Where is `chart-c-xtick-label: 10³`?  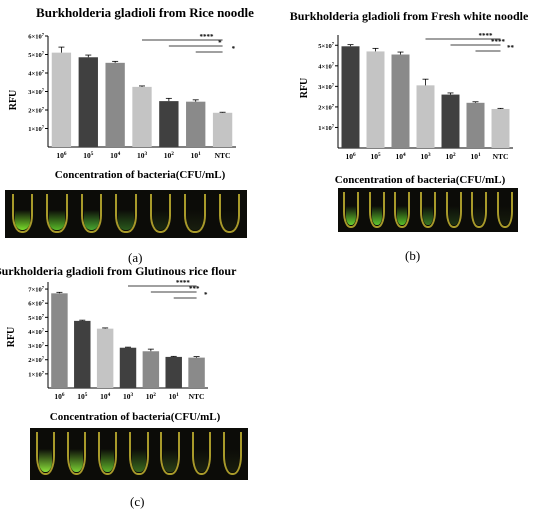 chart-c-xtick-label: 10³ is located at coordinates (128, 396).